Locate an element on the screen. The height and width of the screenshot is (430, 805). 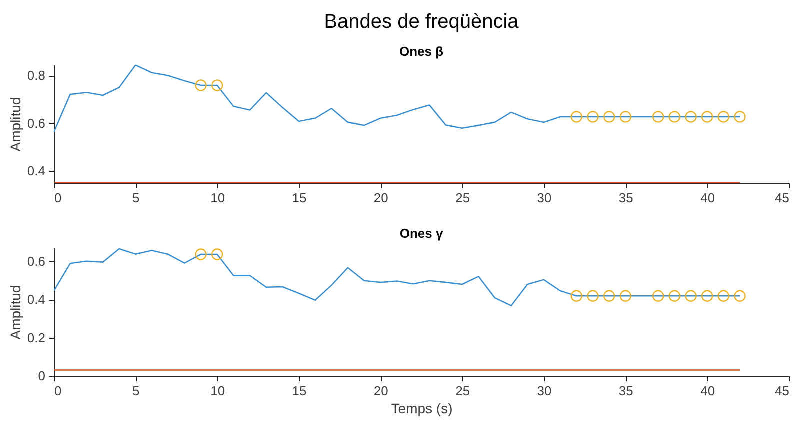
y-tick-label: 0.8 is located at coordinates (36, 76).